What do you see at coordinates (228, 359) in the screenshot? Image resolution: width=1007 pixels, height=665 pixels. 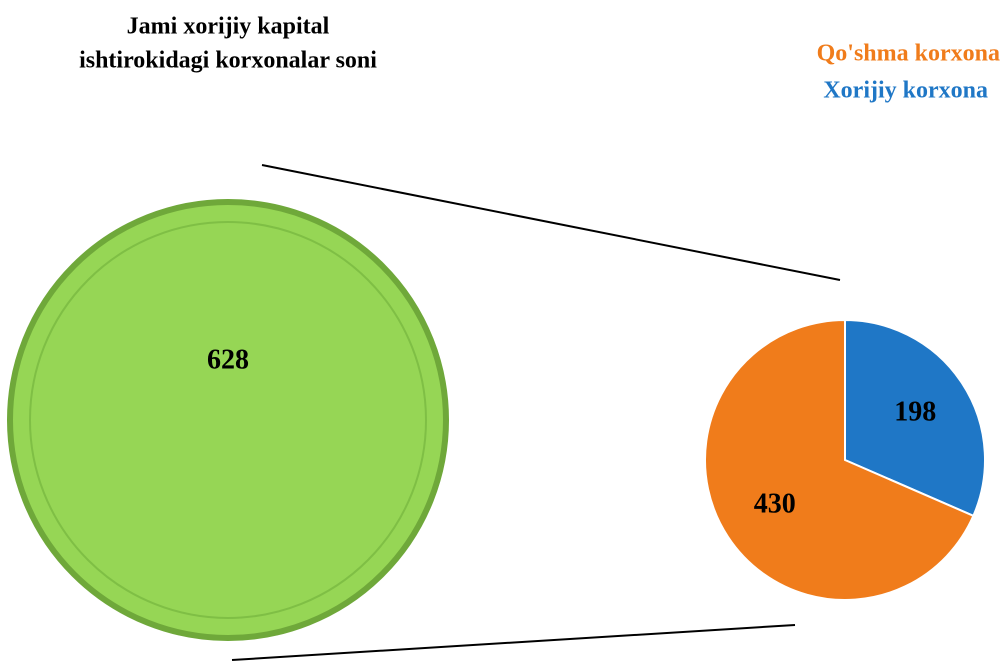 I see `total-label: 628` at bounding box center [228, 359].